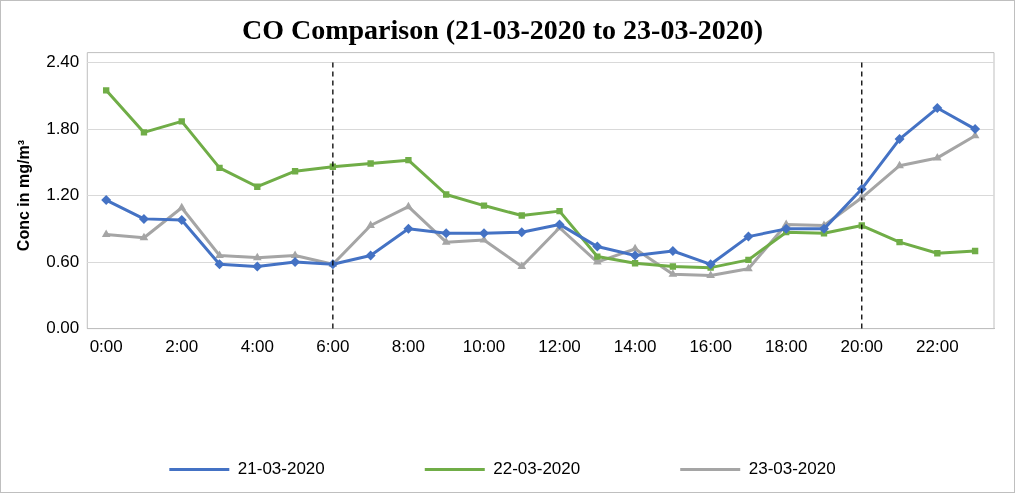  I want to click on y-tick-label: 1.80, so click(63, 128).